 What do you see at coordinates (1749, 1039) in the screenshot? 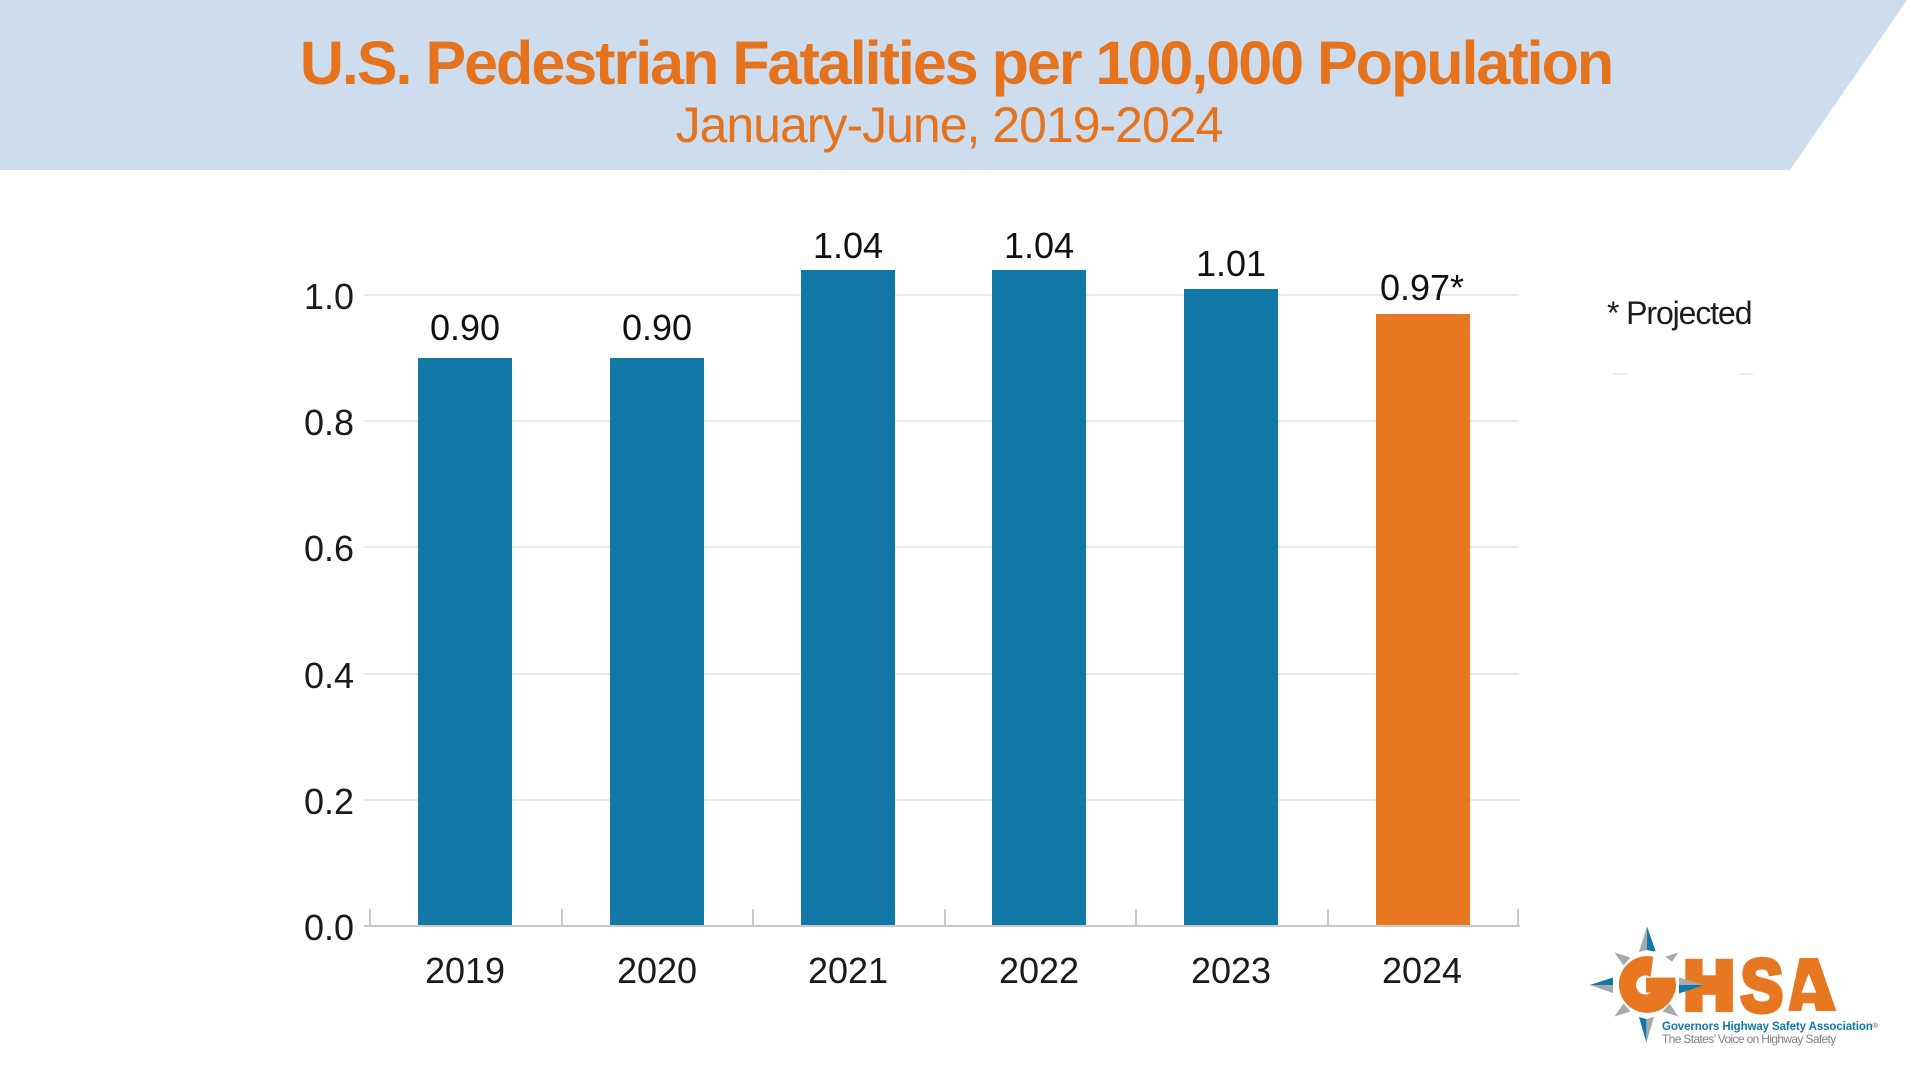
I see `svg-text:The States’ Voice on Highway S: The States’ Voice on Highway Safety` at bounding box center [1749, 1039].